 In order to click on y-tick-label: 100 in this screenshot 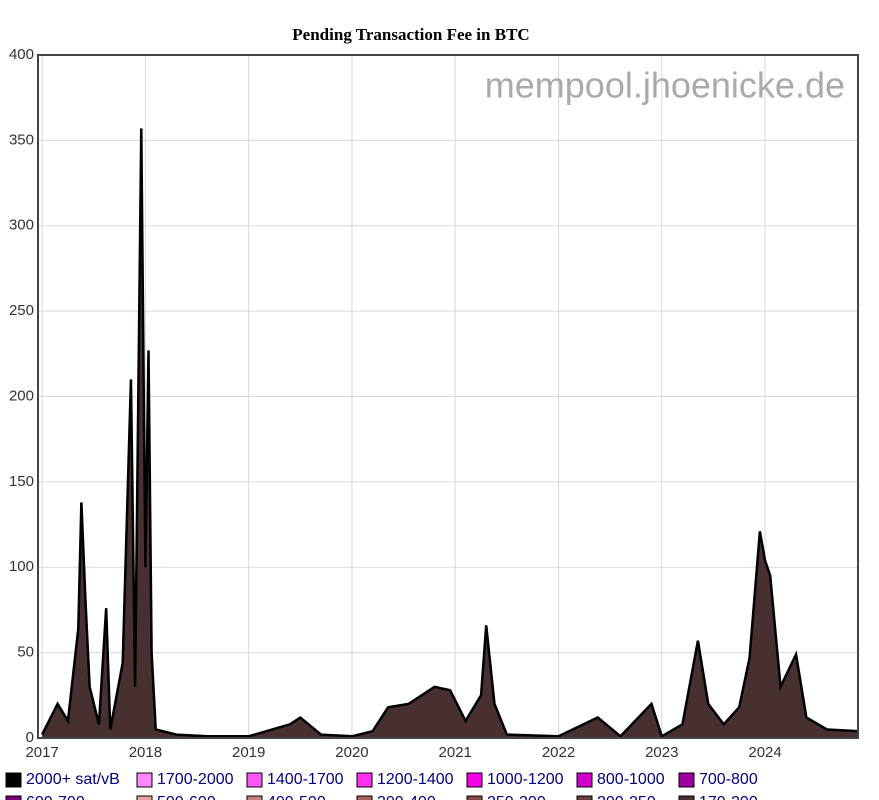, I will do `click(21, 566)`.